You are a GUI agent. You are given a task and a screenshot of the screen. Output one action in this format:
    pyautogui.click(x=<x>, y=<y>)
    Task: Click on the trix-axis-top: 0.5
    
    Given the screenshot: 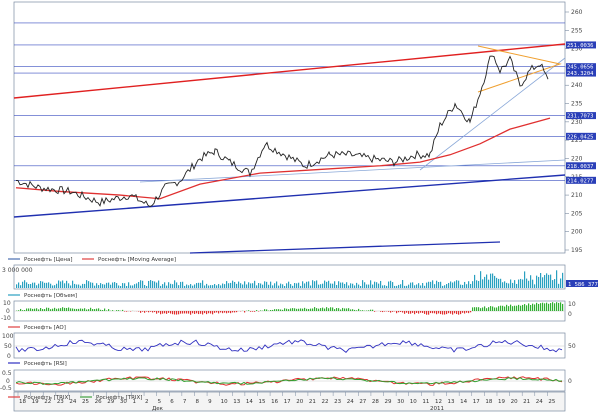 What is the action you would take?
    pyautogui.click(x=7, y=373)
    